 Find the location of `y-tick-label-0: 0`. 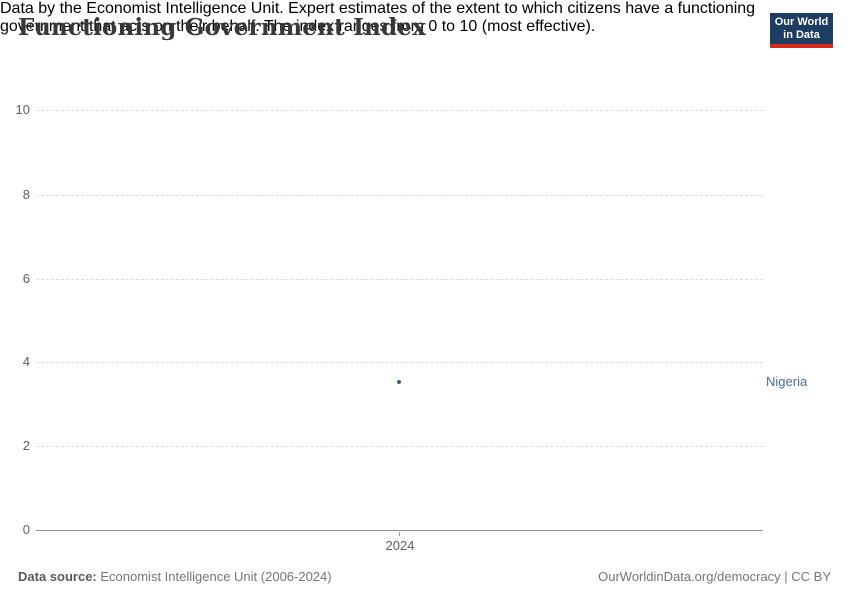

y-tick-label-0: 0 is located at coordinates (26, 529).